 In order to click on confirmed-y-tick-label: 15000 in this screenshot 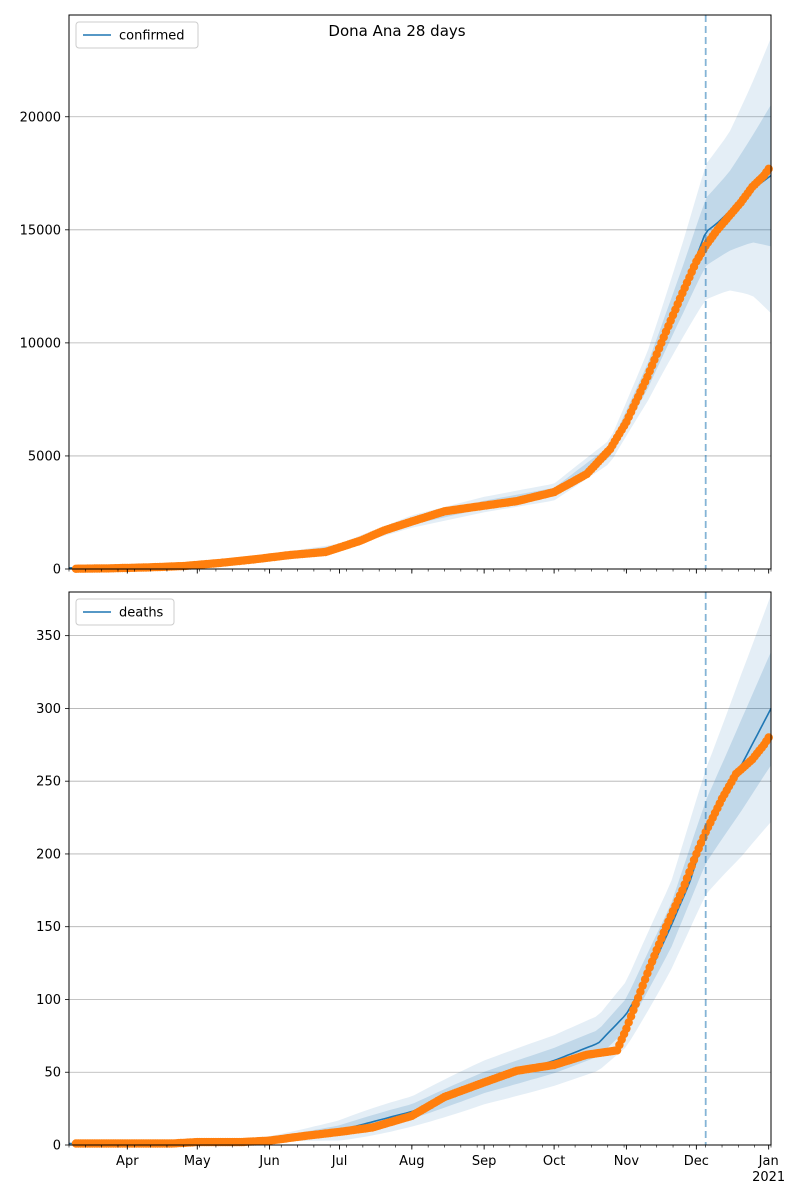, I will do `click(40, 230)`.